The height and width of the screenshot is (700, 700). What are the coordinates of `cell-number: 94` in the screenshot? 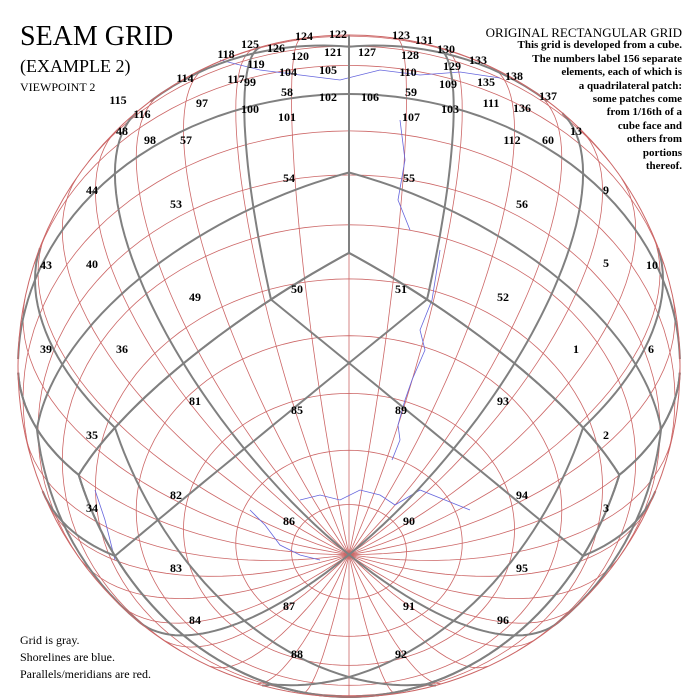 It's located at (522, 495).